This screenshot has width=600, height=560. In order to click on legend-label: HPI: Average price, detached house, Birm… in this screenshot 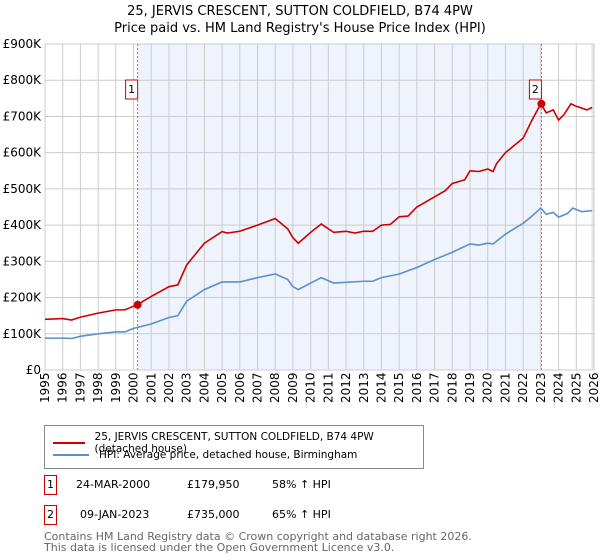, I will do `click(228, 455)`.